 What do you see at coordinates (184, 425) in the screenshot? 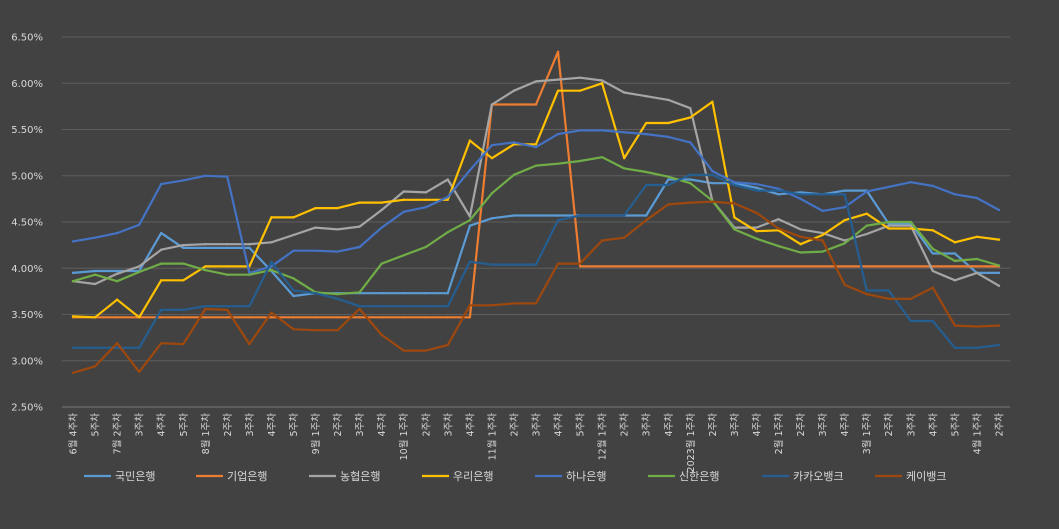
I see `x-tick-label: 5주차` at bounding box center [184, 425].